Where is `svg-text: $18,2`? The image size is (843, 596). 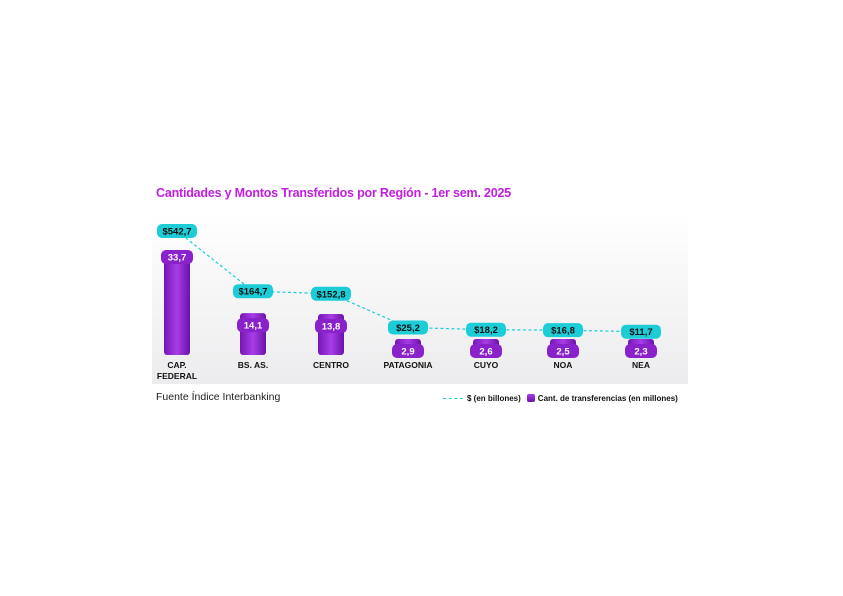 svg-text: $18,2 is located at coordinates (486, 330).